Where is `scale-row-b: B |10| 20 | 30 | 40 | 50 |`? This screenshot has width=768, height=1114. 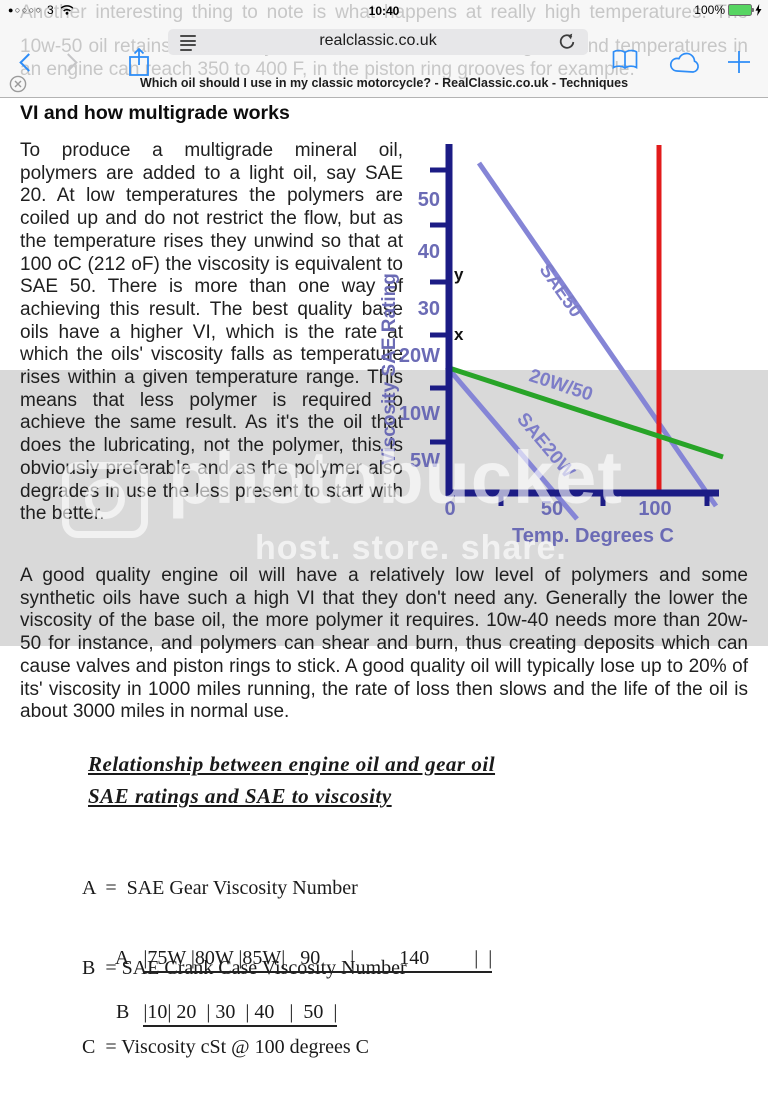
scale-row-b: B |10| 20 | 30 | 40 | 50 | is located at coordinates (212, 1014).